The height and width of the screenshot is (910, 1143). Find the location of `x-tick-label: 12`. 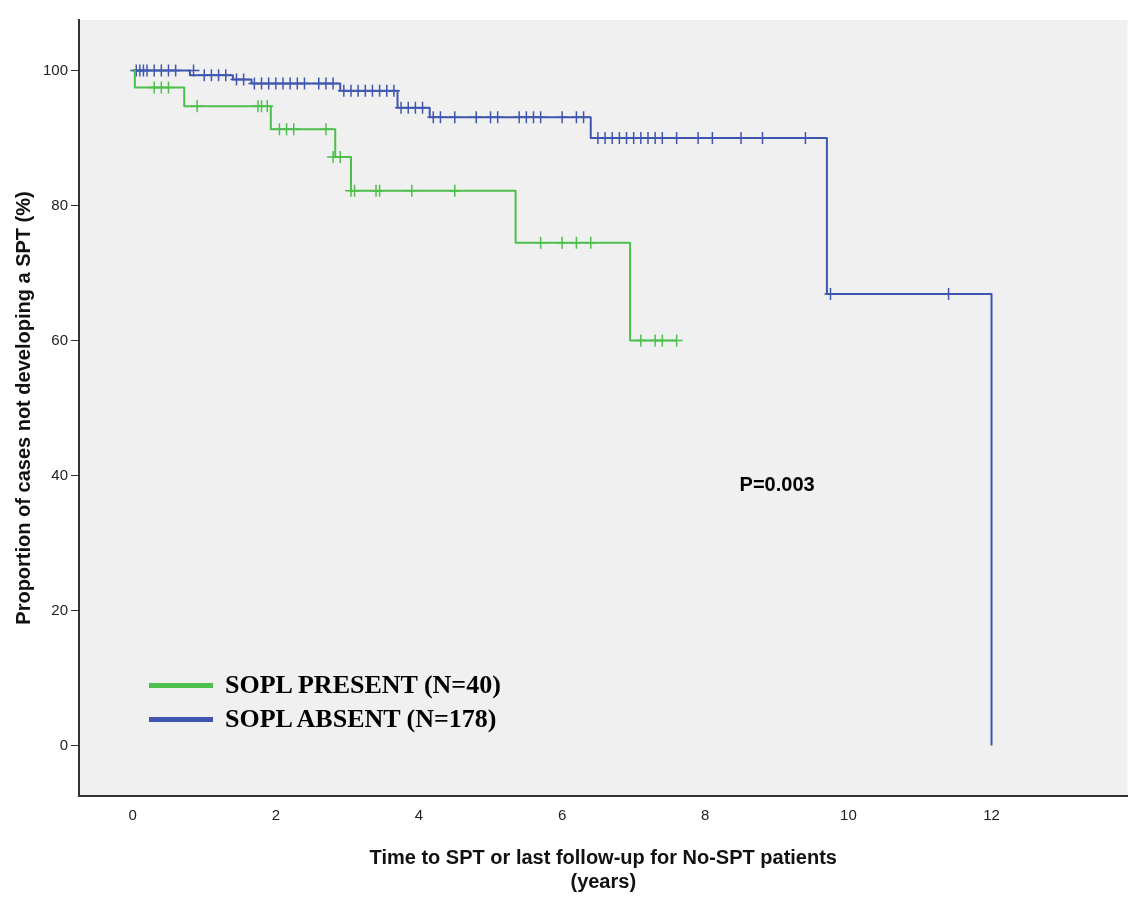

x-tick-label: 12 is located at coordinates (991, 815).